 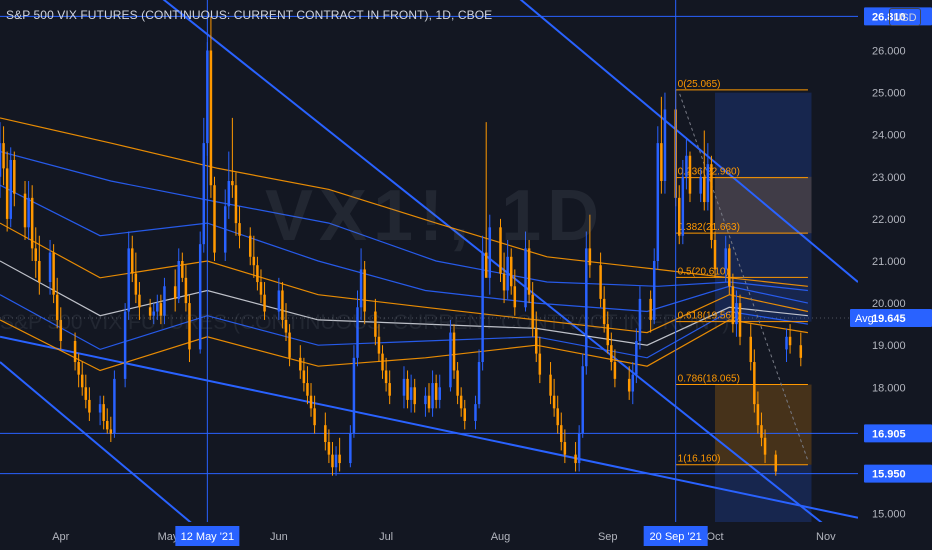 I want to click on avg-badge-label: Avg, so click(x=864, y=319).